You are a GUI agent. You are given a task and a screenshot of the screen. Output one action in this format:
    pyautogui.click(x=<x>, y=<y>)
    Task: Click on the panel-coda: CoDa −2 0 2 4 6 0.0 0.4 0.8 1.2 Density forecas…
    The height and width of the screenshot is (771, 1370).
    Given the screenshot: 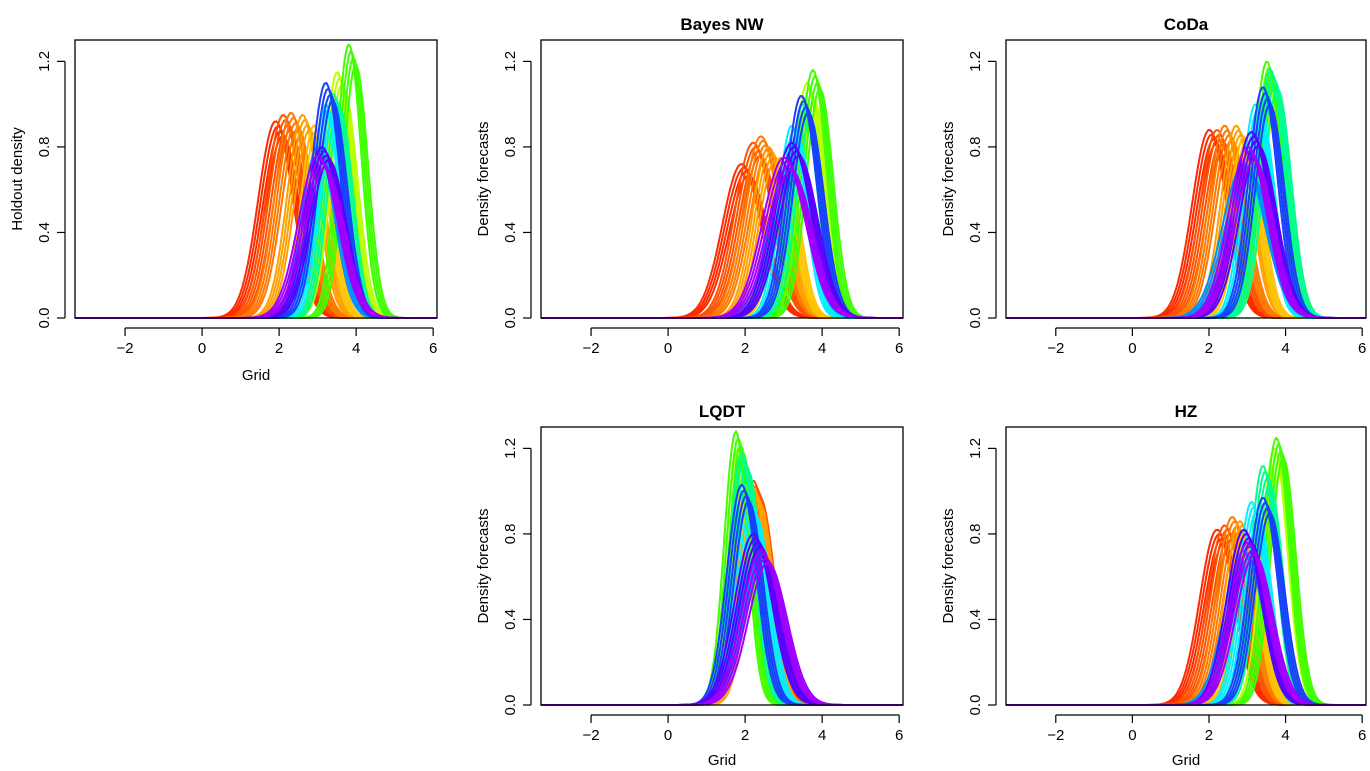 What is the action you would take?
    pyautogui.click(x=1153, y=186)
    